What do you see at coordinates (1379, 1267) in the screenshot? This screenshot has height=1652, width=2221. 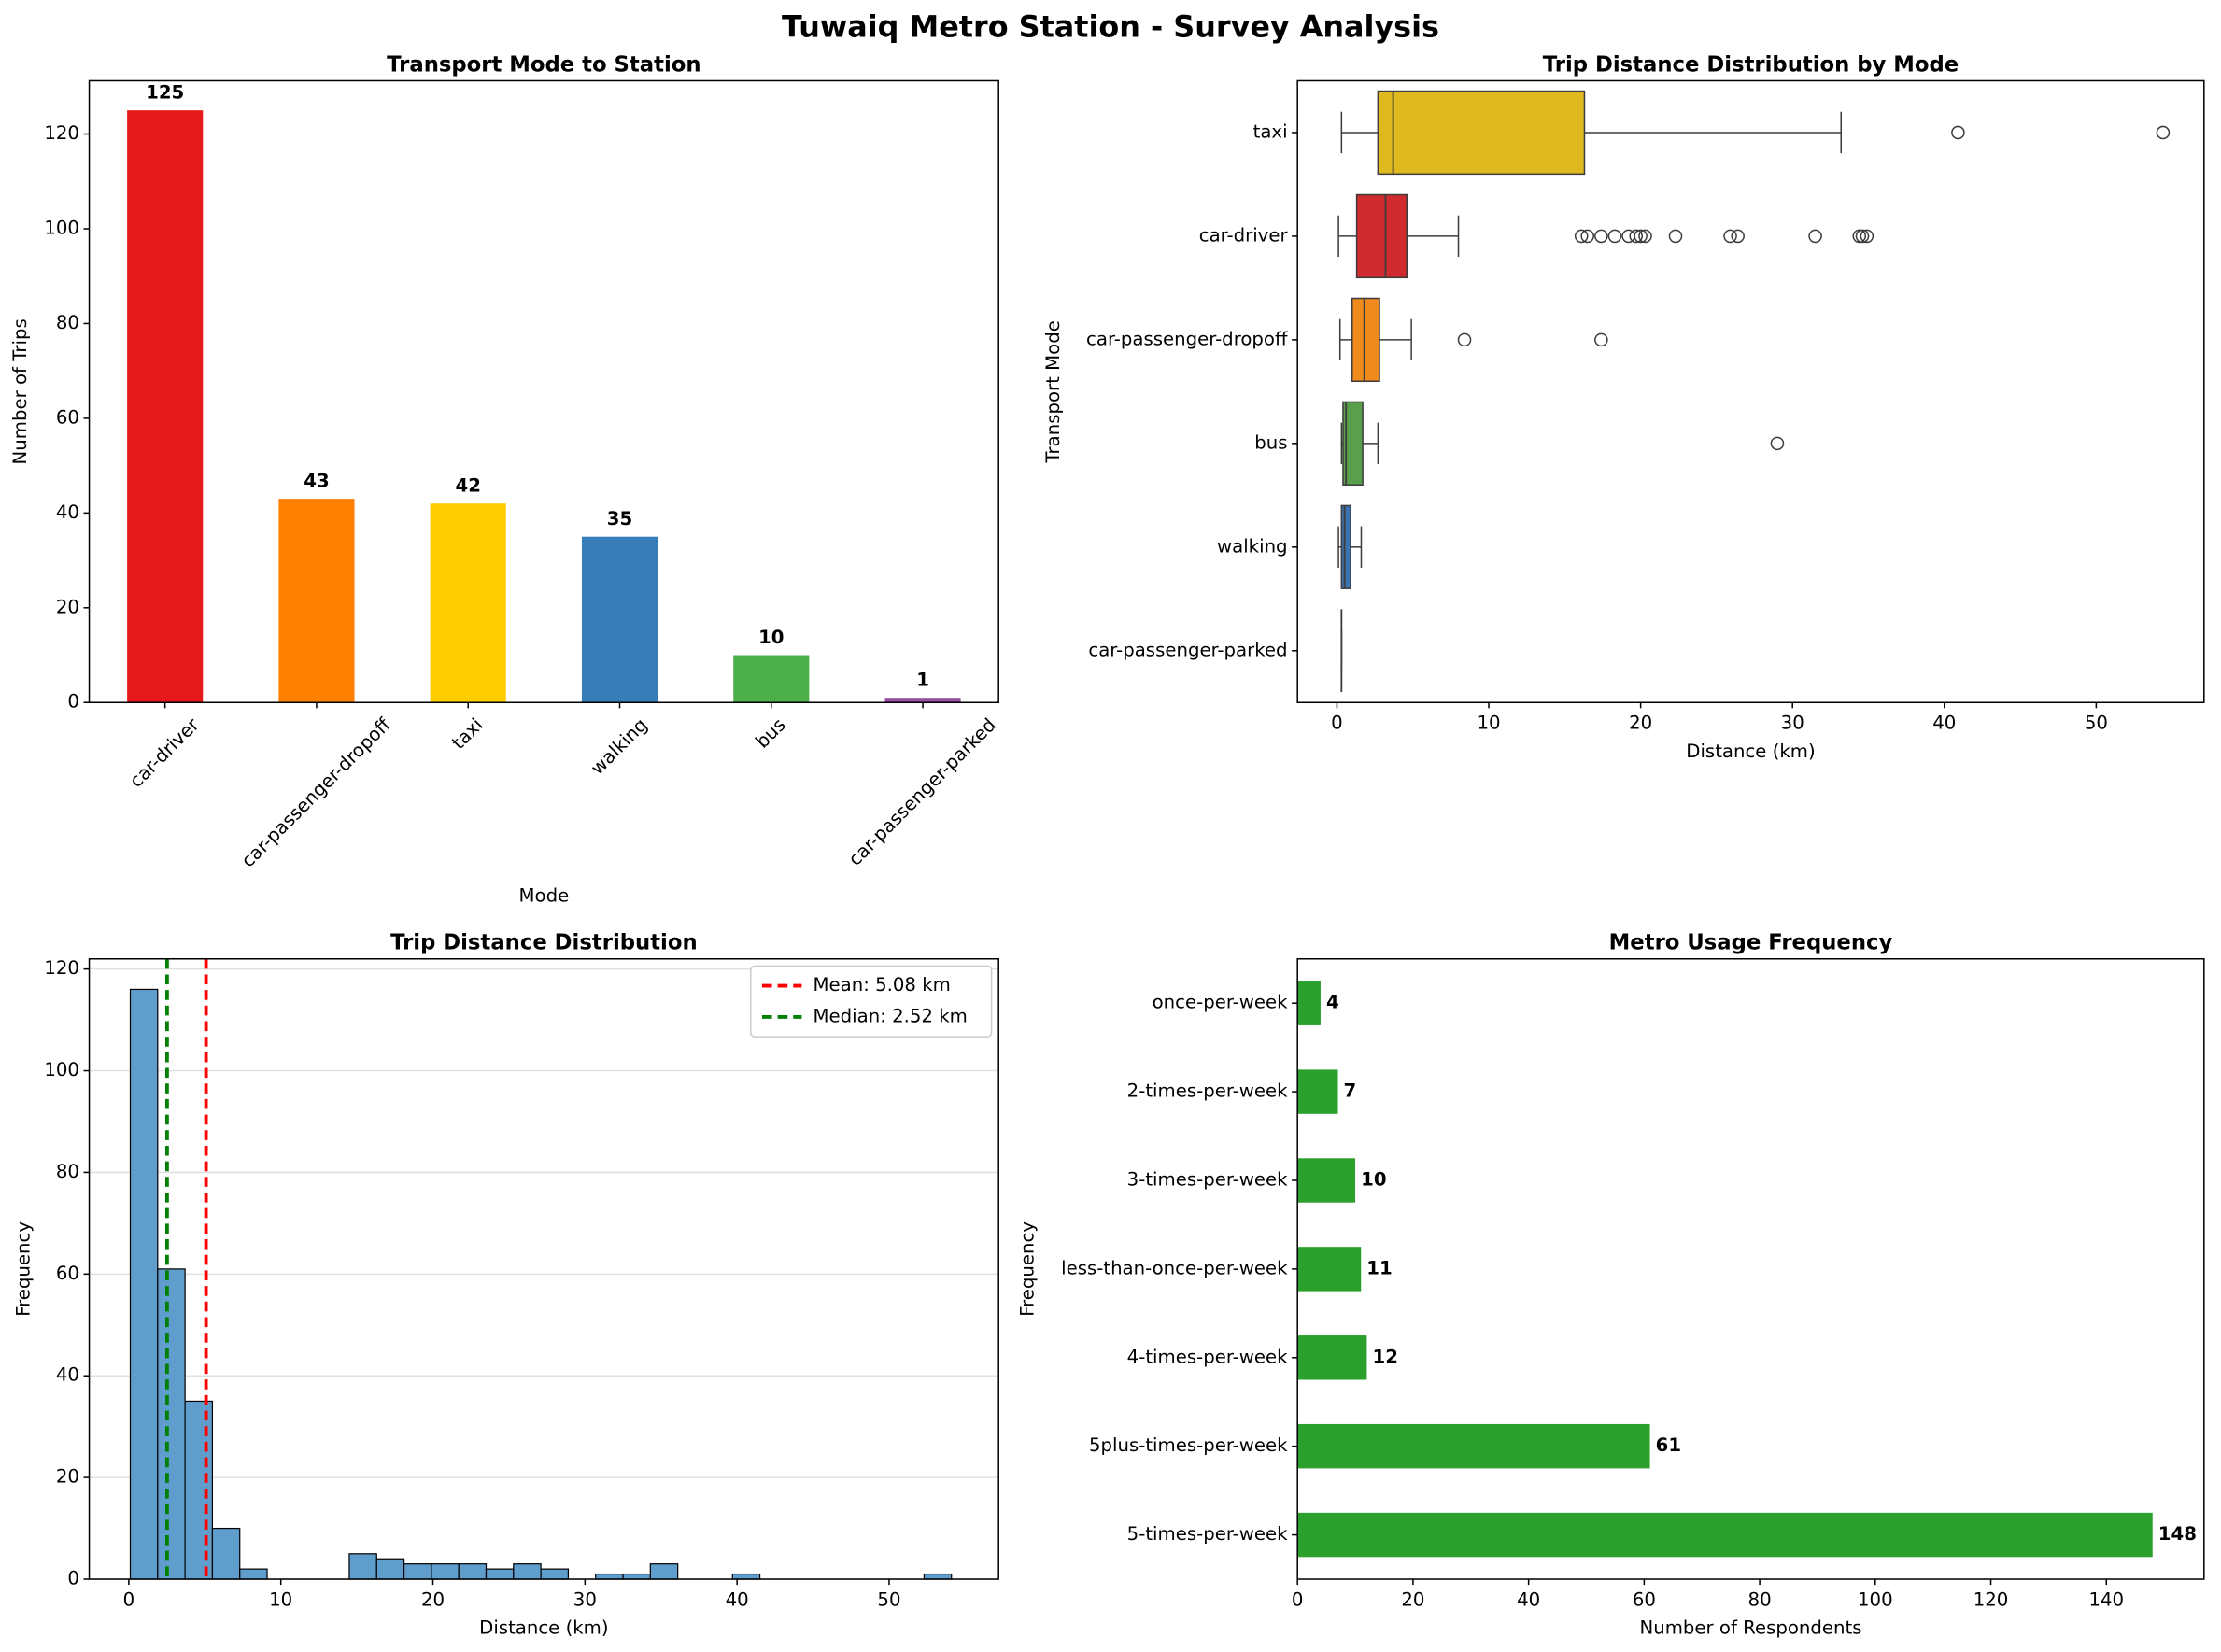 I see `value-label: 11` at bounding box center [1379, 1267].